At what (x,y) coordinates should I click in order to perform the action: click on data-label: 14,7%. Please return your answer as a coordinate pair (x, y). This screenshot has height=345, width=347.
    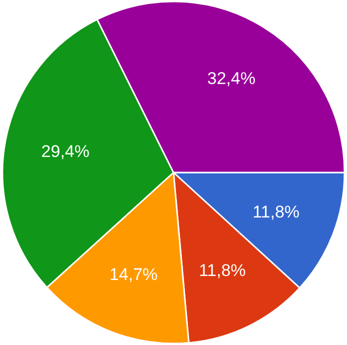
    Looking at the image, I should click on (133, 274).